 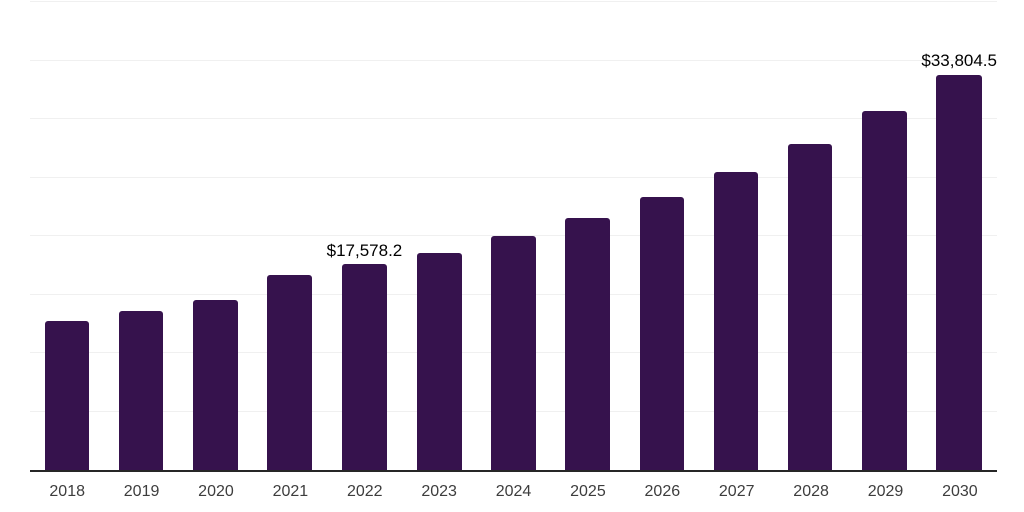 I want to click on bar-slot-2022: $17,578.2, so click(x=364, y=236).